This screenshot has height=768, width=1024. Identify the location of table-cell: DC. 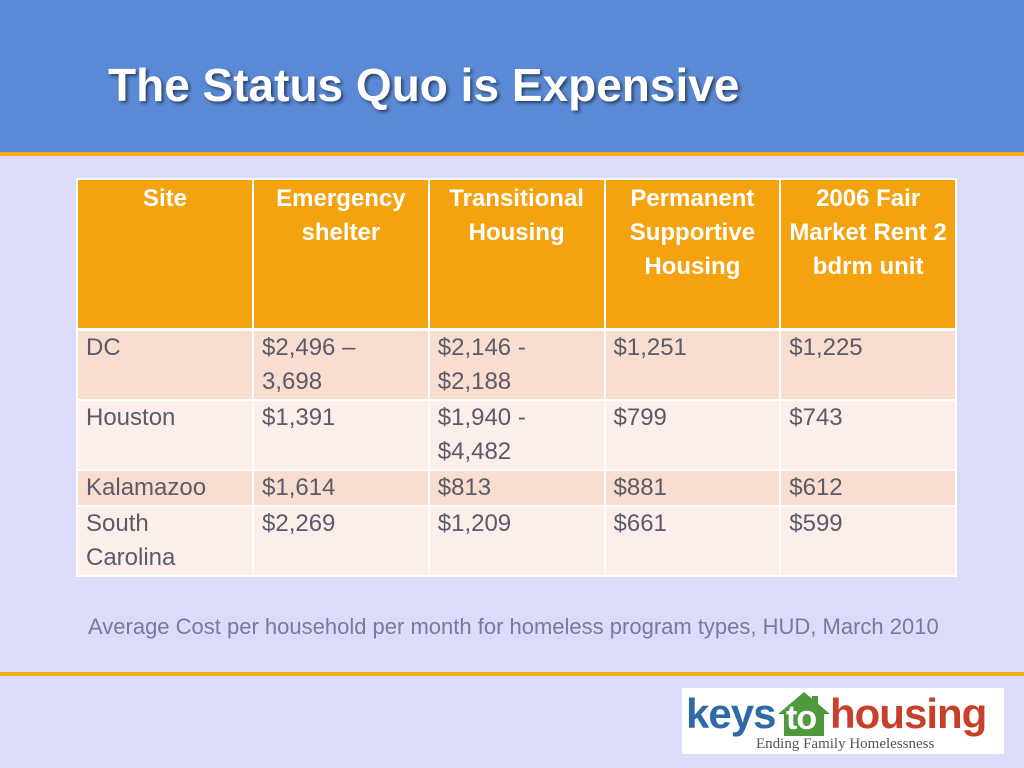
(165, 364).